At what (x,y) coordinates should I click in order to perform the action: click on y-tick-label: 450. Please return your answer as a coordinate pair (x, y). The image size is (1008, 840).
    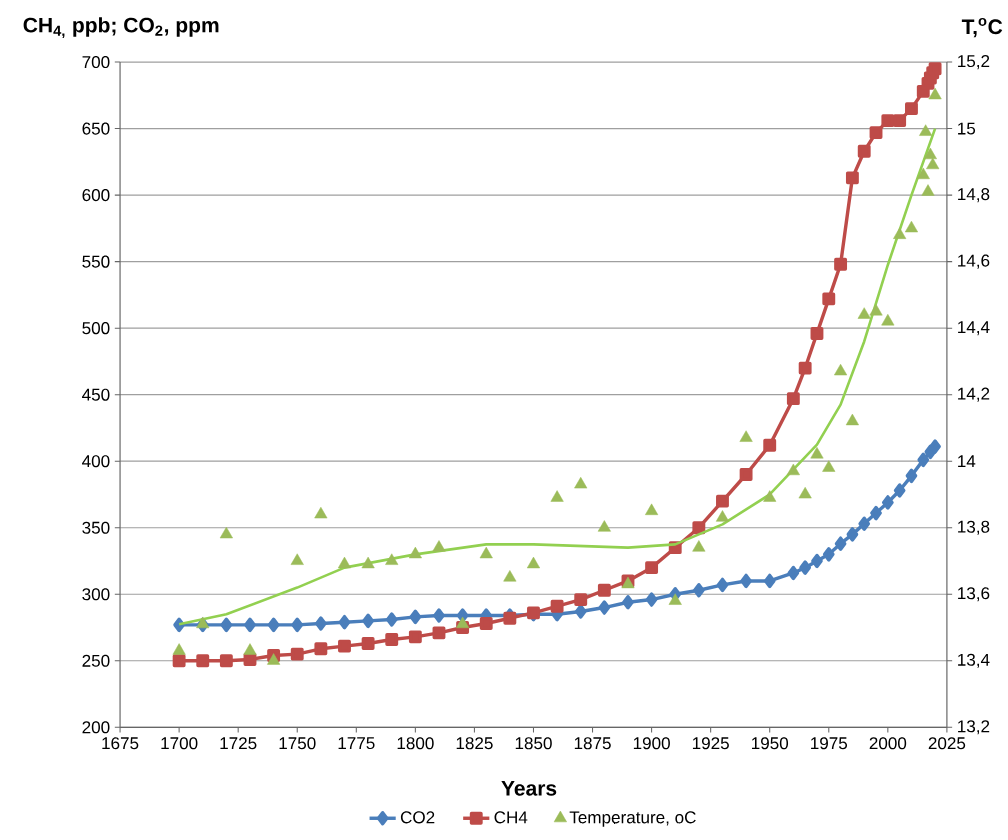
    Looking at the image, I should click on (96, 394).